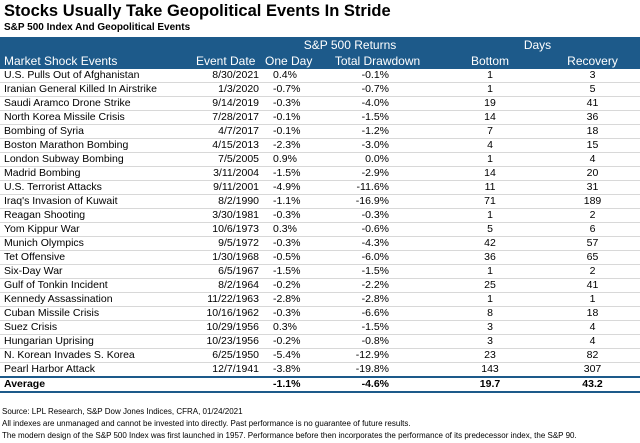 Image resolution: width=640 pixels, height=443 pixels. I want to click on table-row: Reagan Shooting 3/30/1981 -0.3% -0.3% 1 2, so click(320, 215).